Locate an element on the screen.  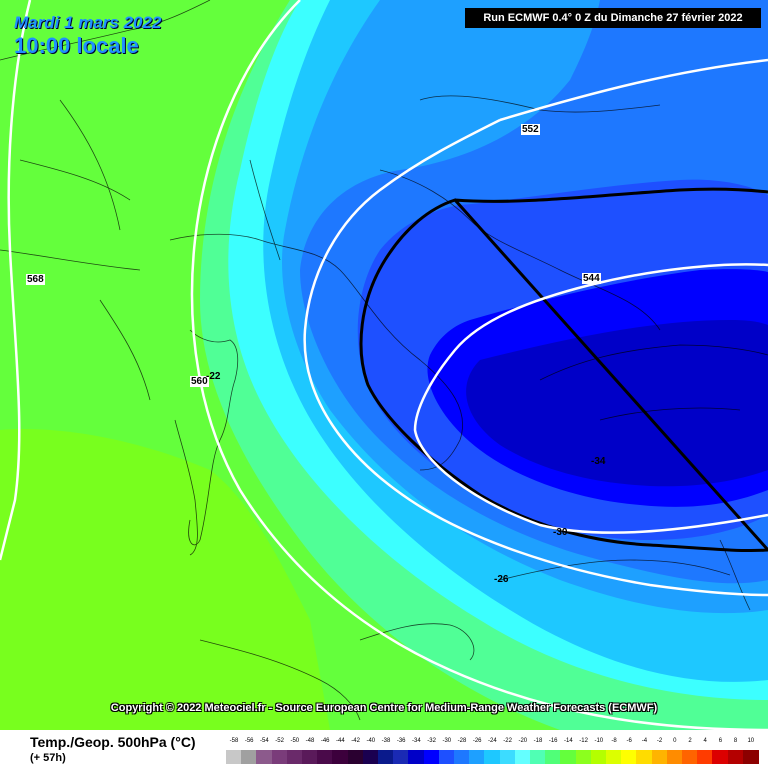
contour-label-552: 552 is located at coordinates (530, 129).